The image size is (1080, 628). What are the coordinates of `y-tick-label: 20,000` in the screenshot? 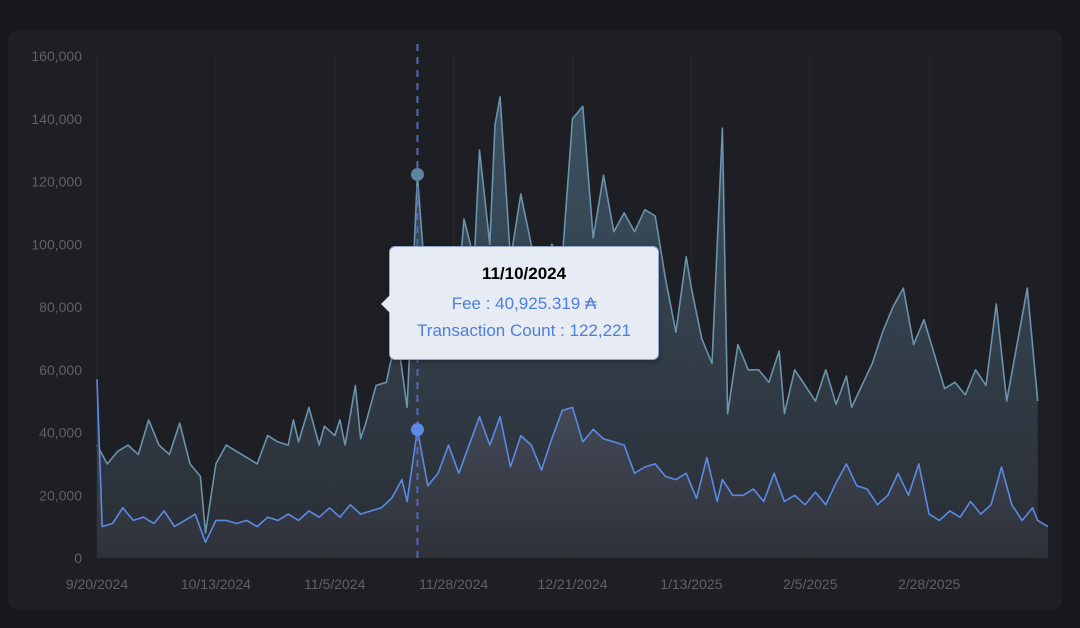 It's located at (60, 495).